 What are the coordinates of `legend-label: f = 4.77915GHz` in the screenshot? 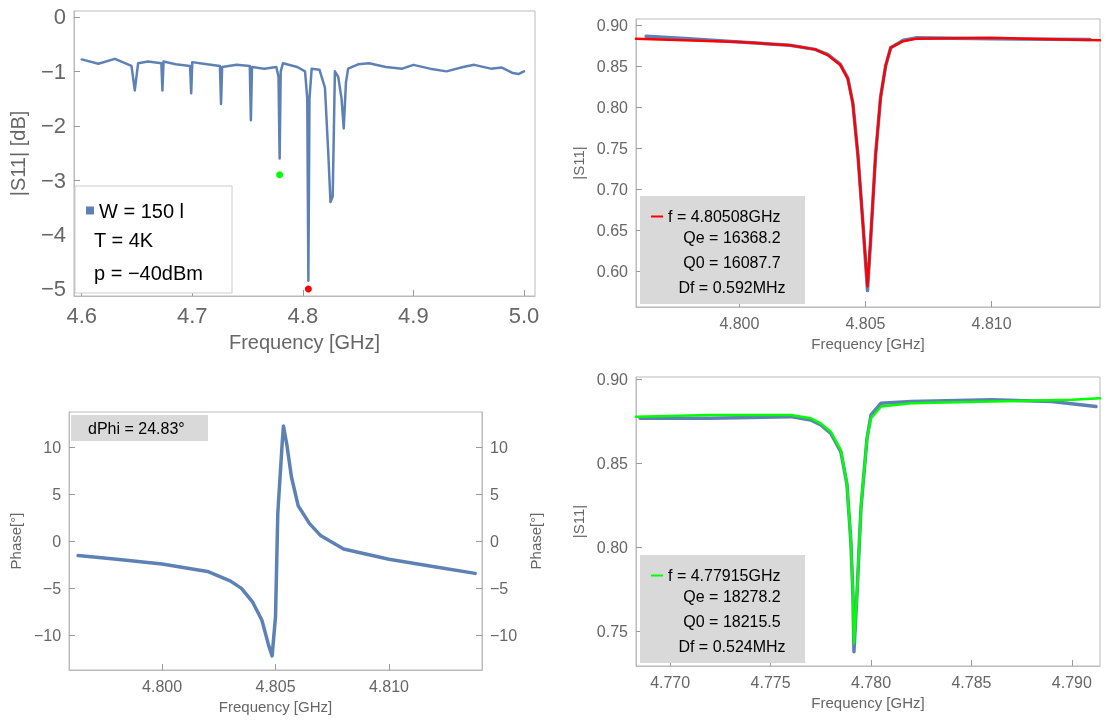 It's located at (724, 575).